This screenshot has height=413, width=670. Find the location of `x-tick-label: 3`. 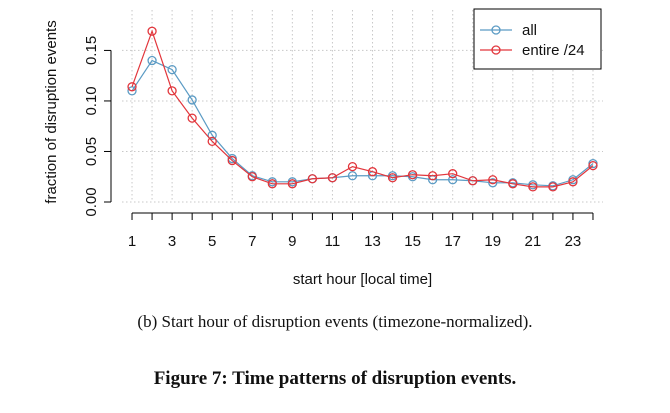

x-tick-label: 3 is located at coordinates (172, 241).